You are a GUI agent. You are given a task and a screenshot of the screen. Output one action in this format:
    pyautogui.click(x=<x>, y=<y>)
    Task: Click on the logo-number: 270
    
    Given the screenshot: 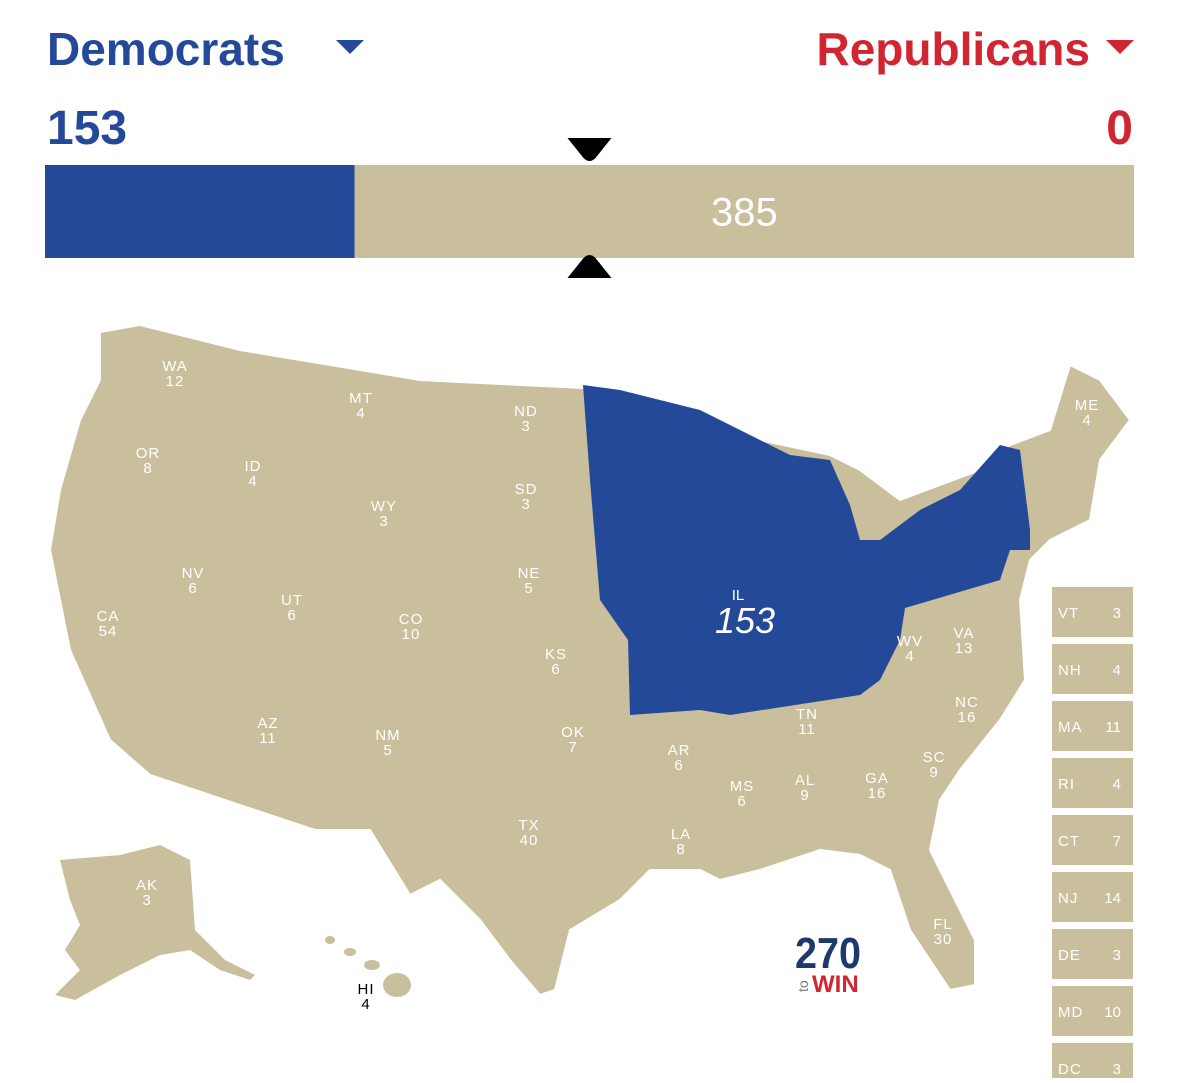 What is the action you would take?
    pyautogui.click(x=828, y=953)
    